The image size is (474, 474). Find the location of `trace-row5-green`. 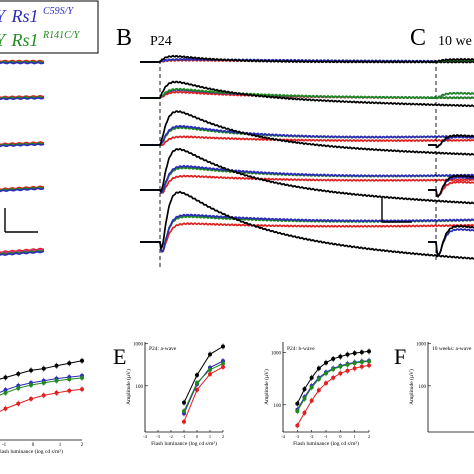

trace-row5-green is located at coordinates (307, 234).